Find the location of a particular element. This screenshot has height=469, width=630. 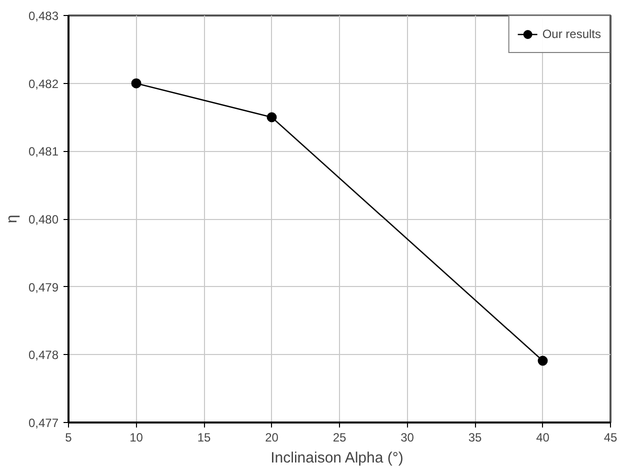

x-tick-label: 40 is located at coordinates (543, 437).